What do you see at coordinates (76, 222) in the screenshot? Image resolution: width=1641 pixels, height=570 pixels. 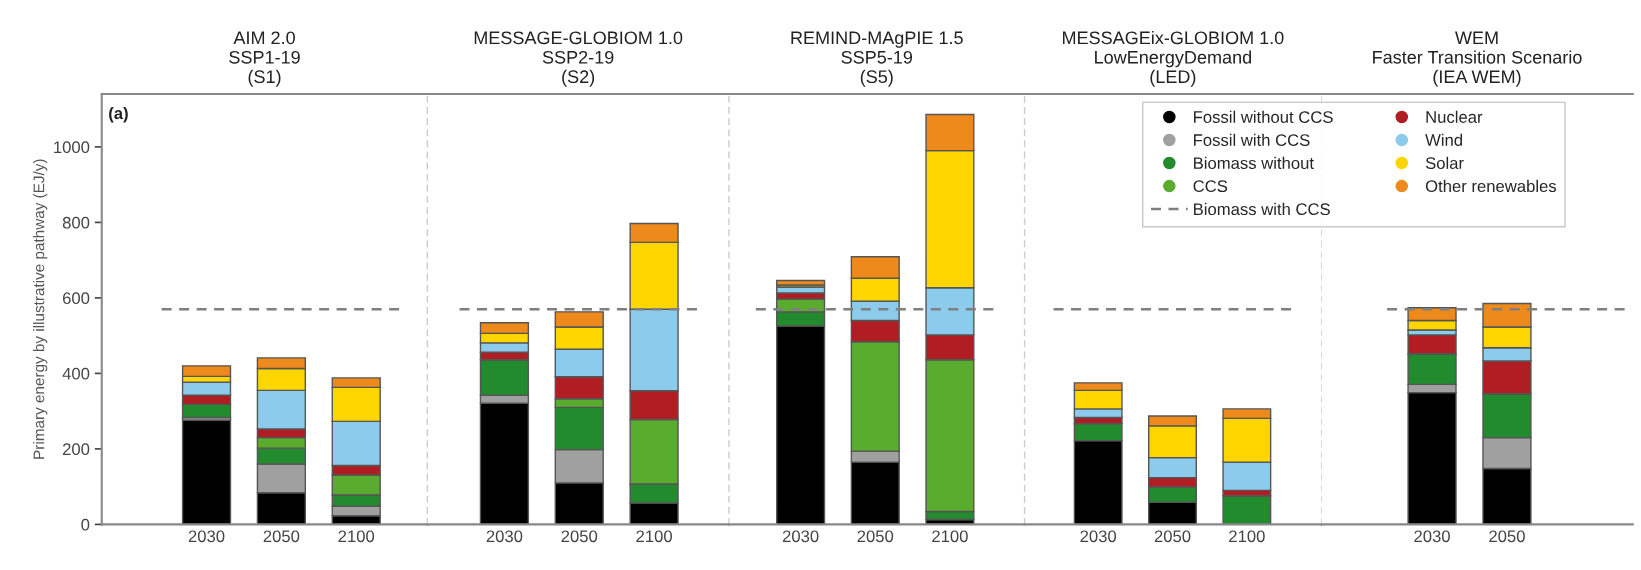 I see `y-tick-label: 800` at bounding box center [76, 222].